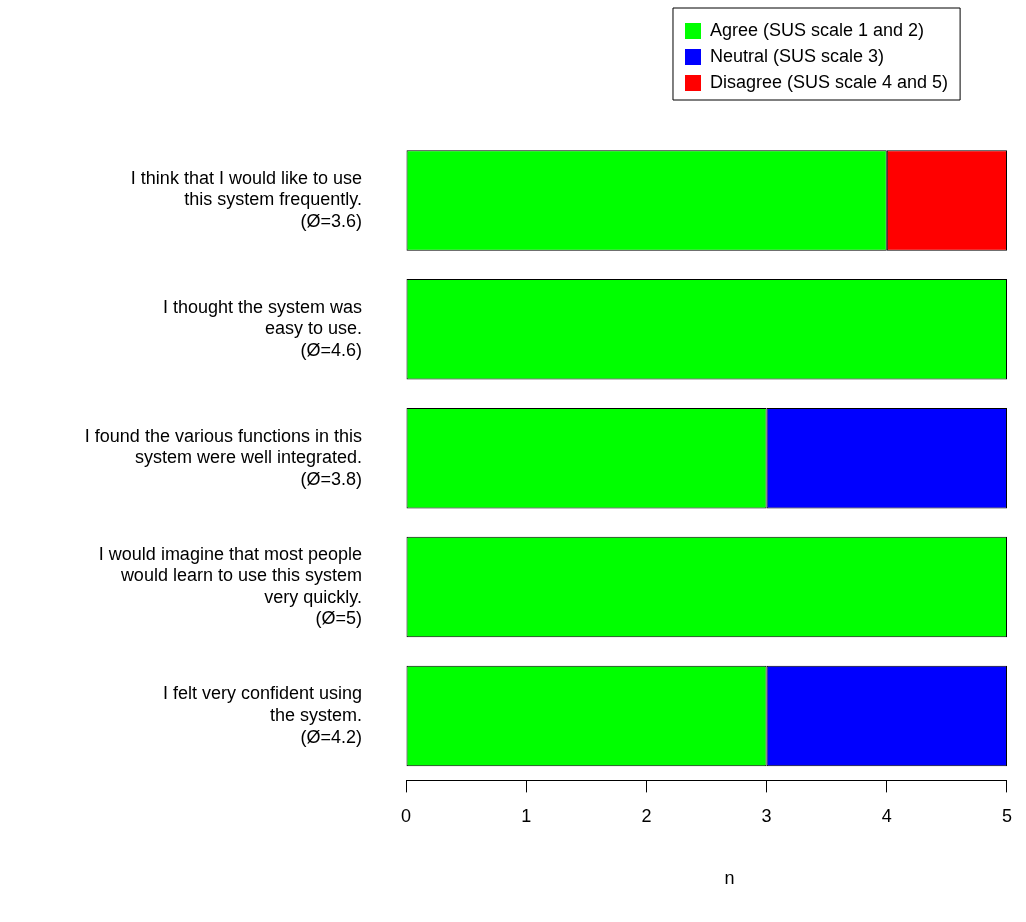 The image size is (1026, 922). Describe the element at coordinates (729, 878) in the screenshot. I see `x-axis-title: n` at that location.